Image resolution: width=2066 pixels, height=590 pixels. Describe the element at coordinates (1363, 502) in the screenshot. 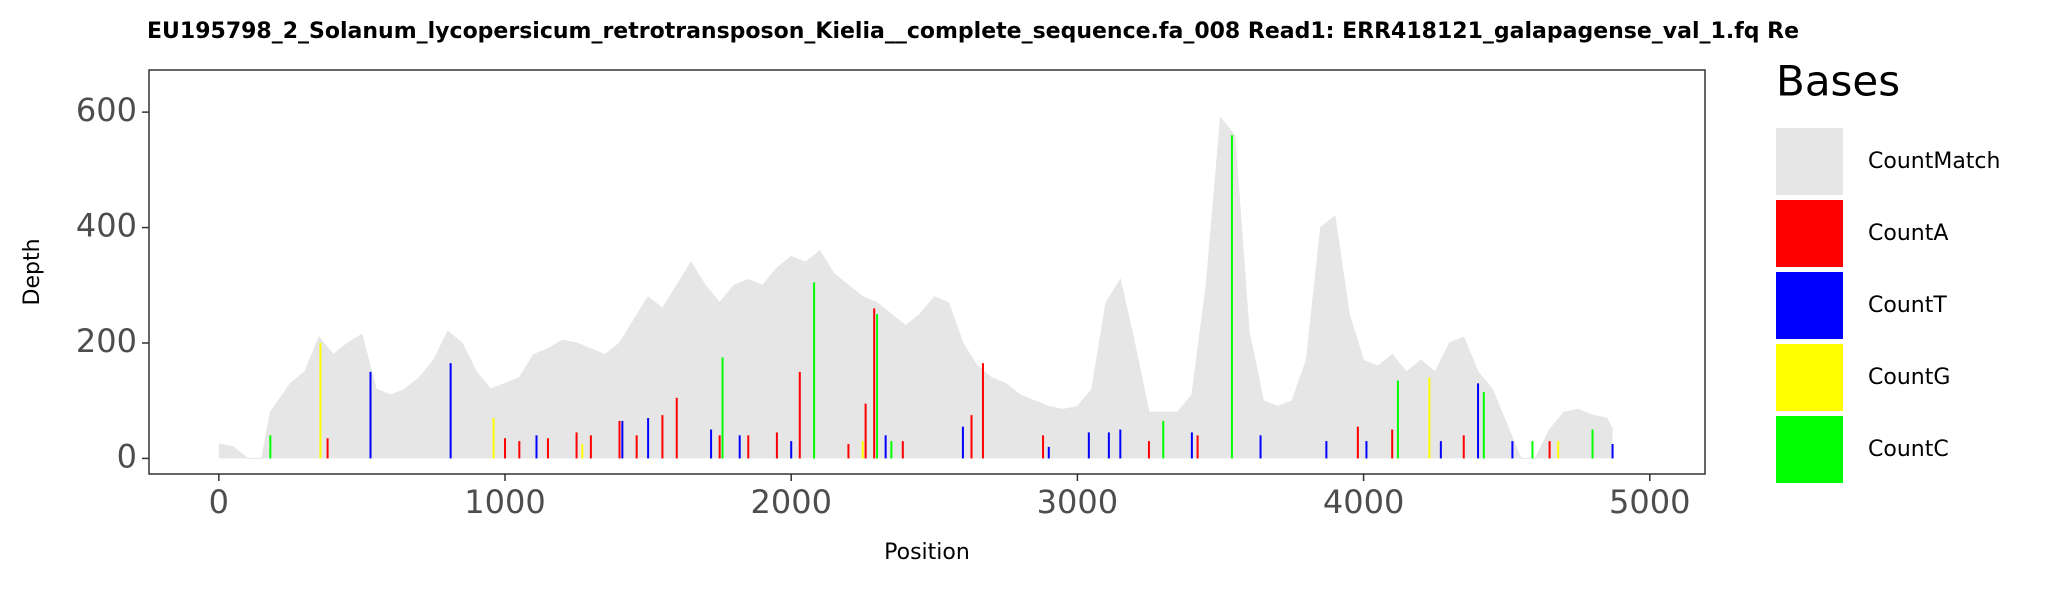

I see `x-tick-label: 4000` at that location.